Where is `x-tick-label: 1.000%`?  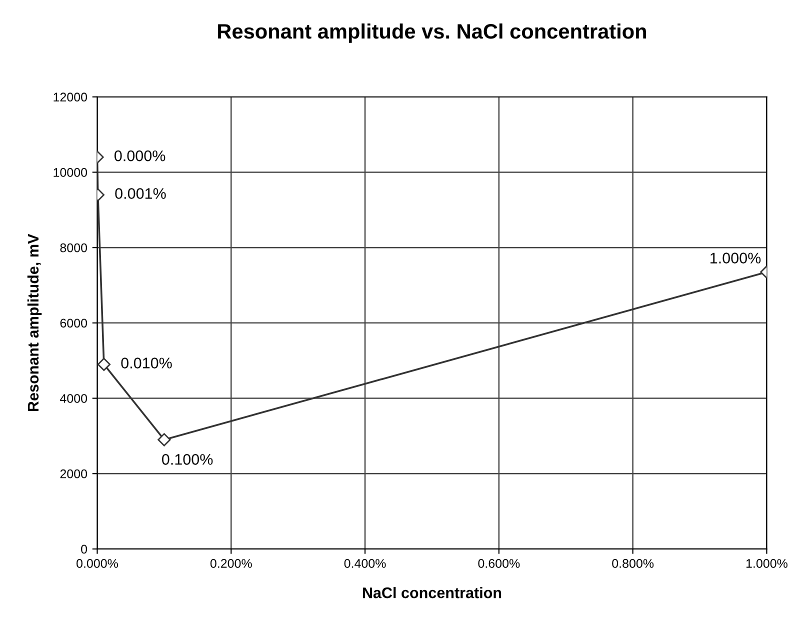
x-tick-label: 1.000% is located at coordinates (767, 563).